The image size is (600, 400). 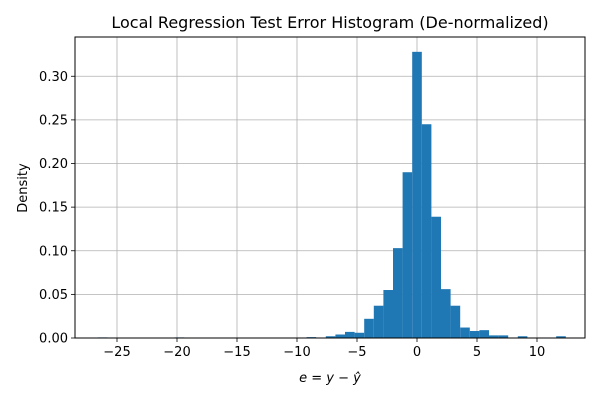 I want to click on x-tick-label: 10, so click(x=537, y=352).